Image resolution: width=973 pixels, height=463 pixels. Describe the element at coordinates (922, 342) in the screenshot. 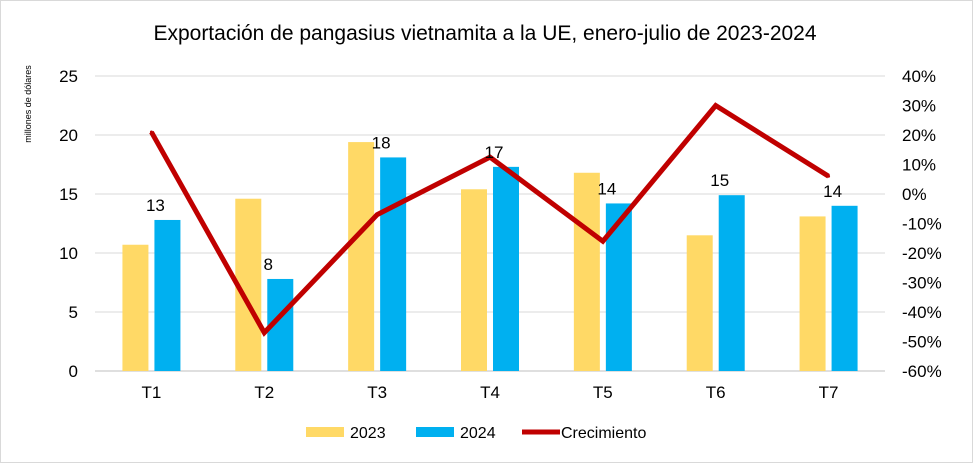

I see `y2-tick-label: -50%` at that location.